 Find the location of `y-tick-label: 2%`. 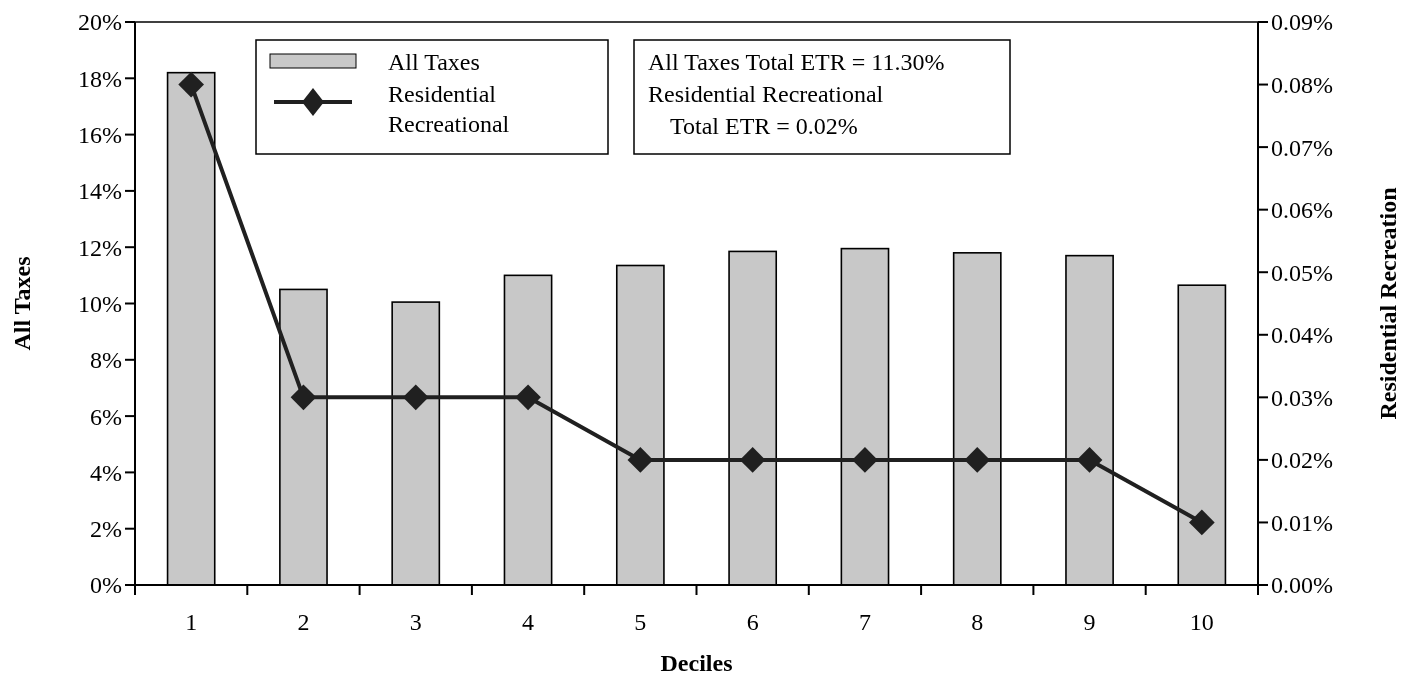

y-tick-label: 2% is located at coordinates (106, 529).